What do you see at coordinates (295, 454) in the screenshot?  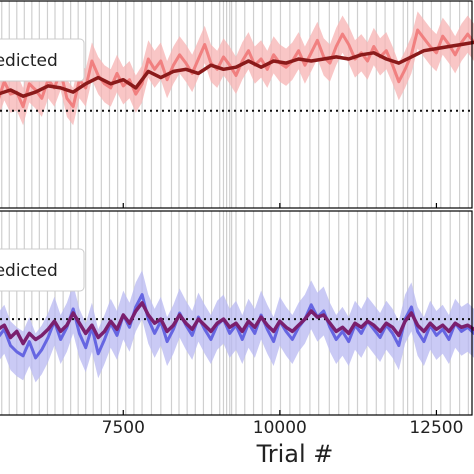 I see `x-axis-label: Trial #` at bounding box center [295, 454].